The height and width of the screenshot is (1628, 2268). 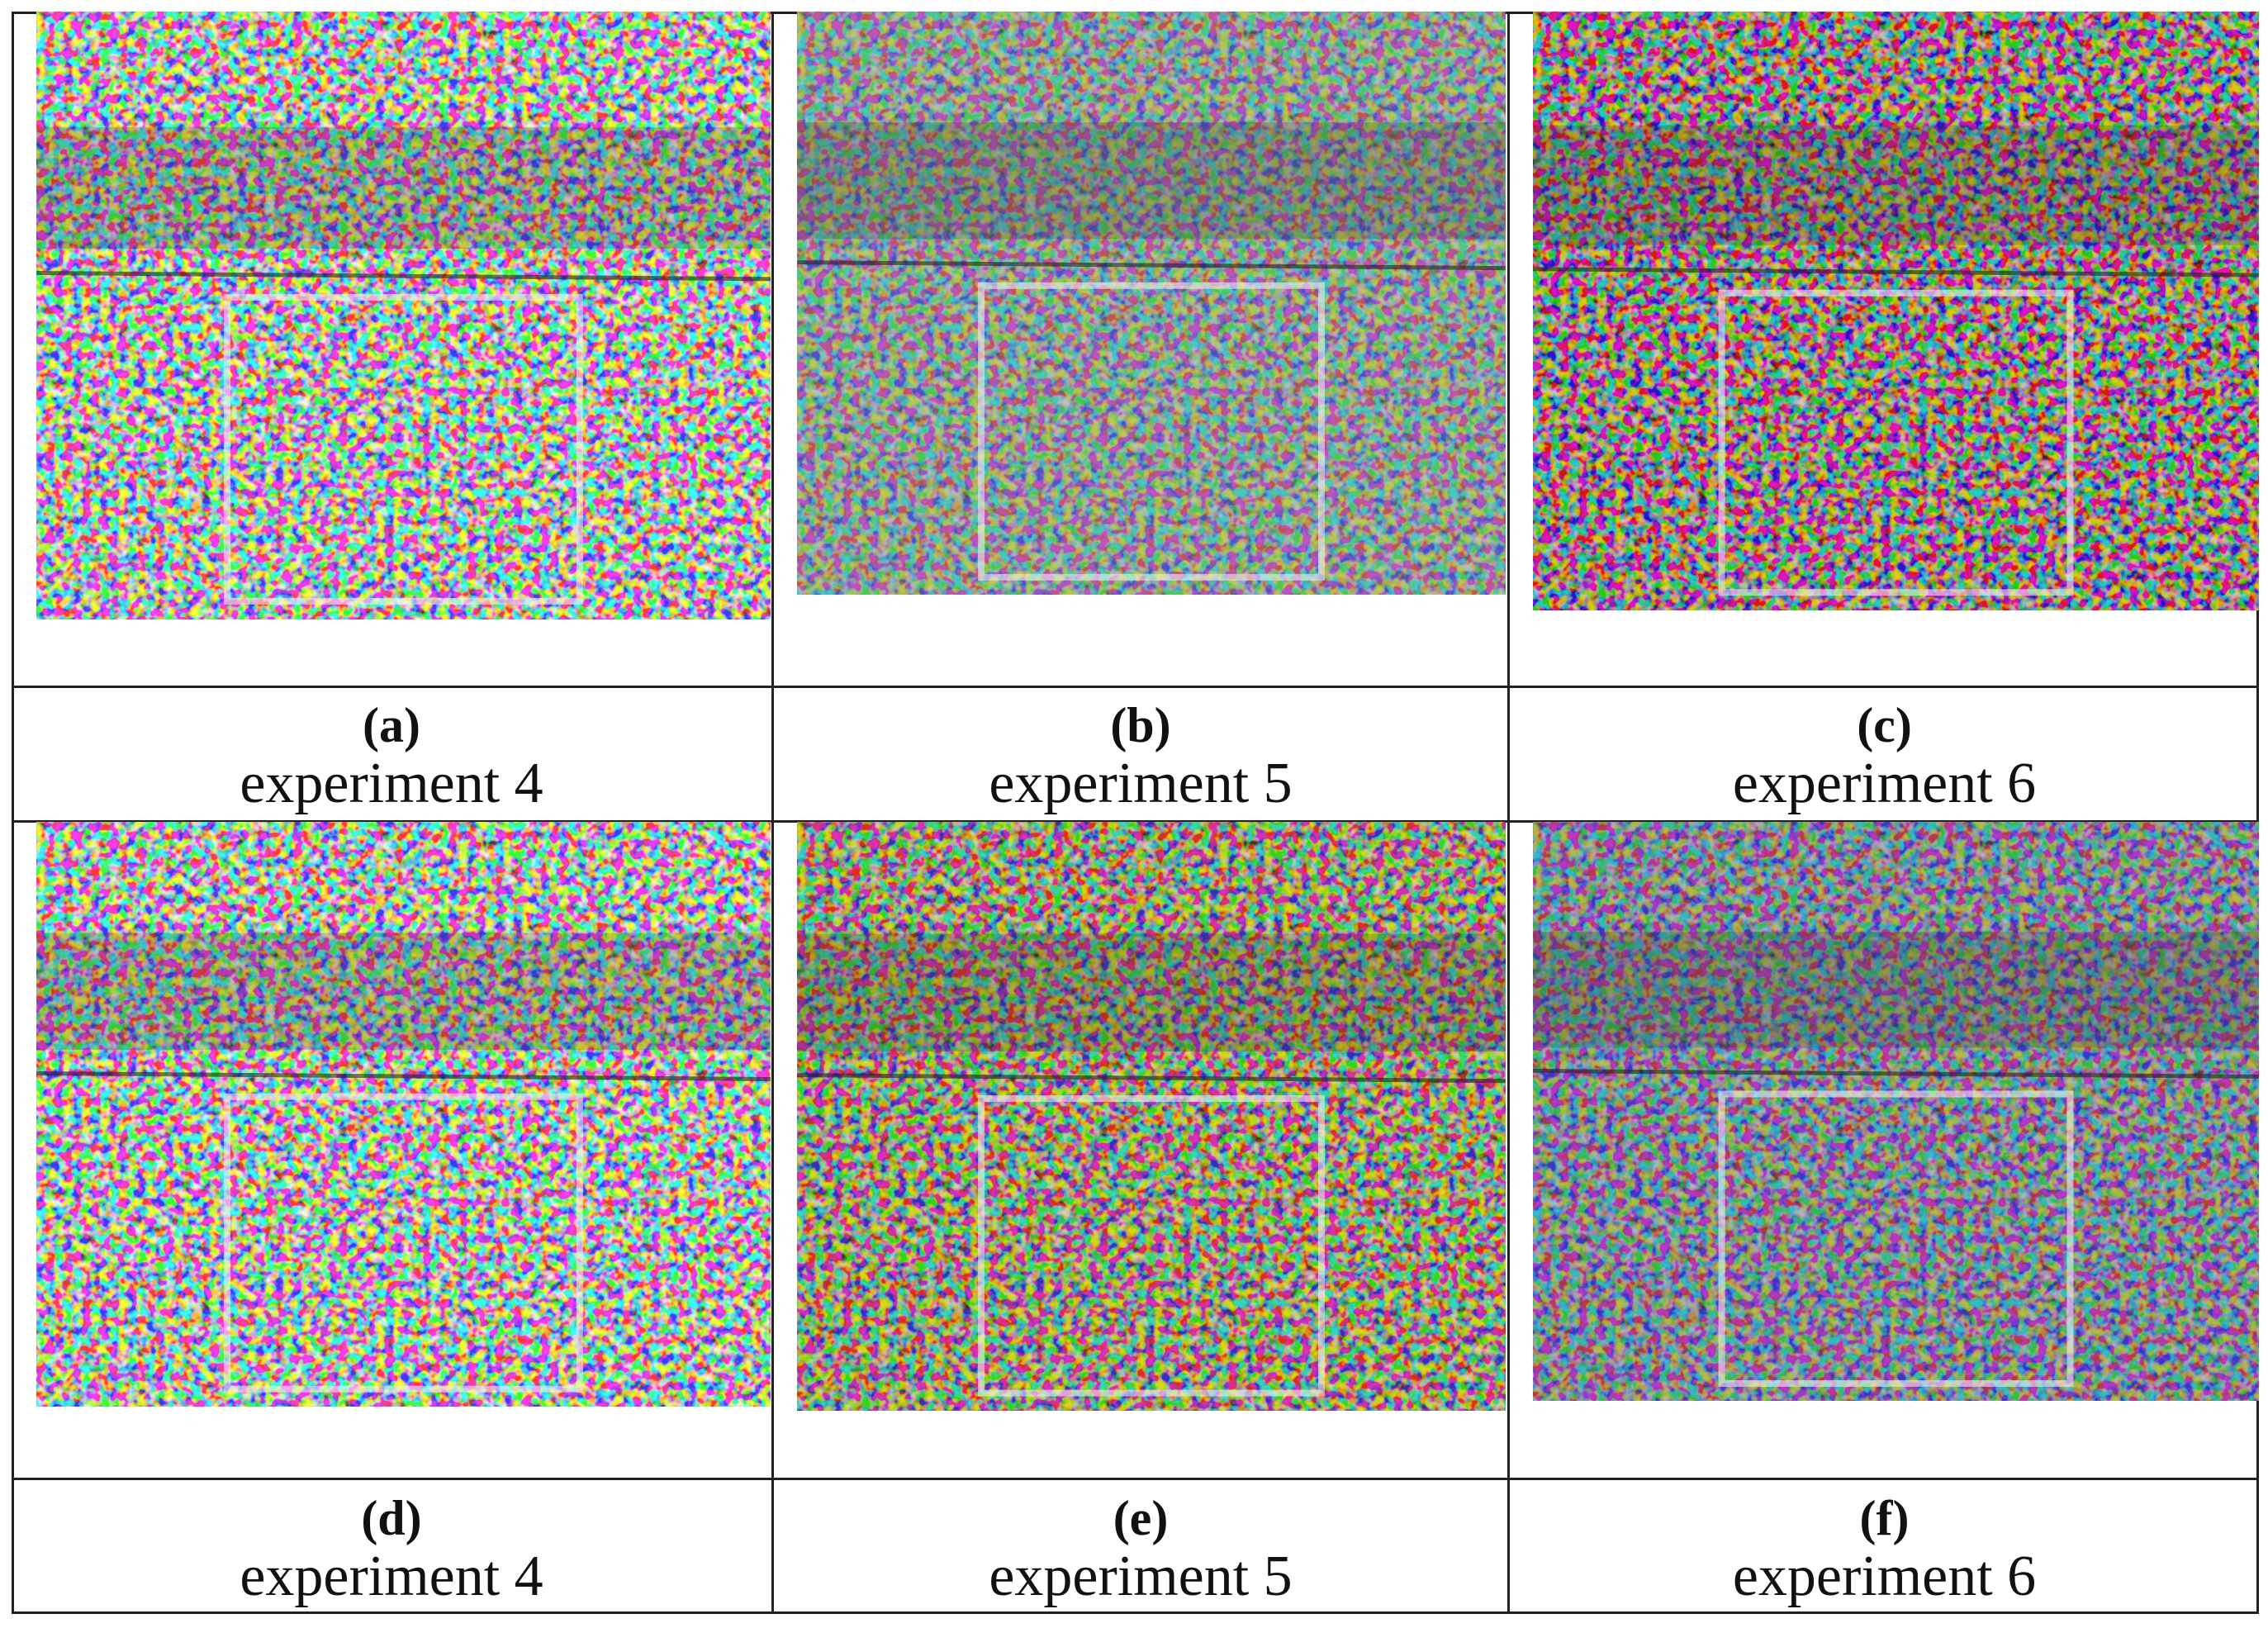 I want to click on panel-label: (b), so click(x=1140, y=725).